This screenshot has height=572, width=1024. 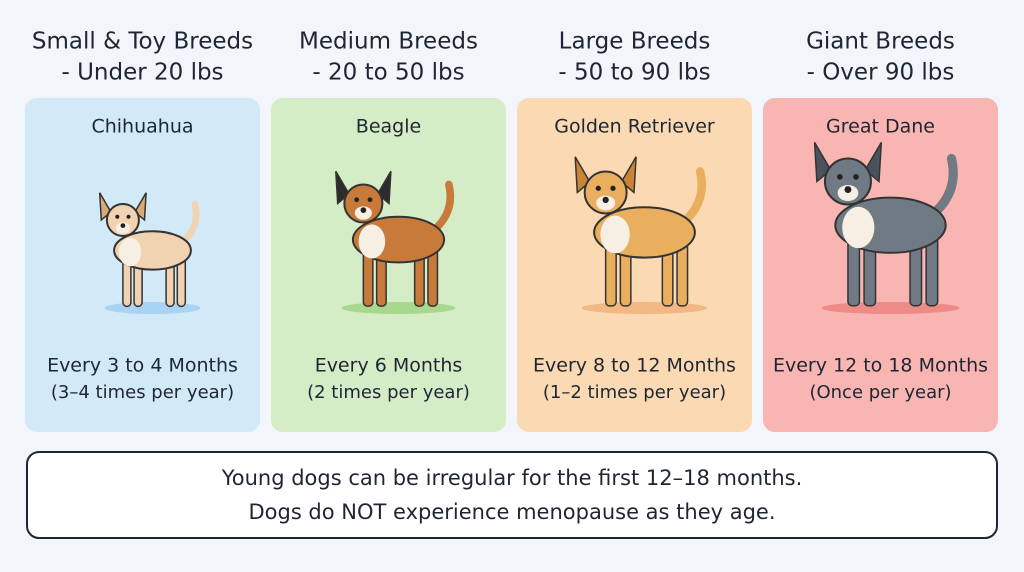 I want to click on column-title: Medium Breeds, so click(x=388, y=42).